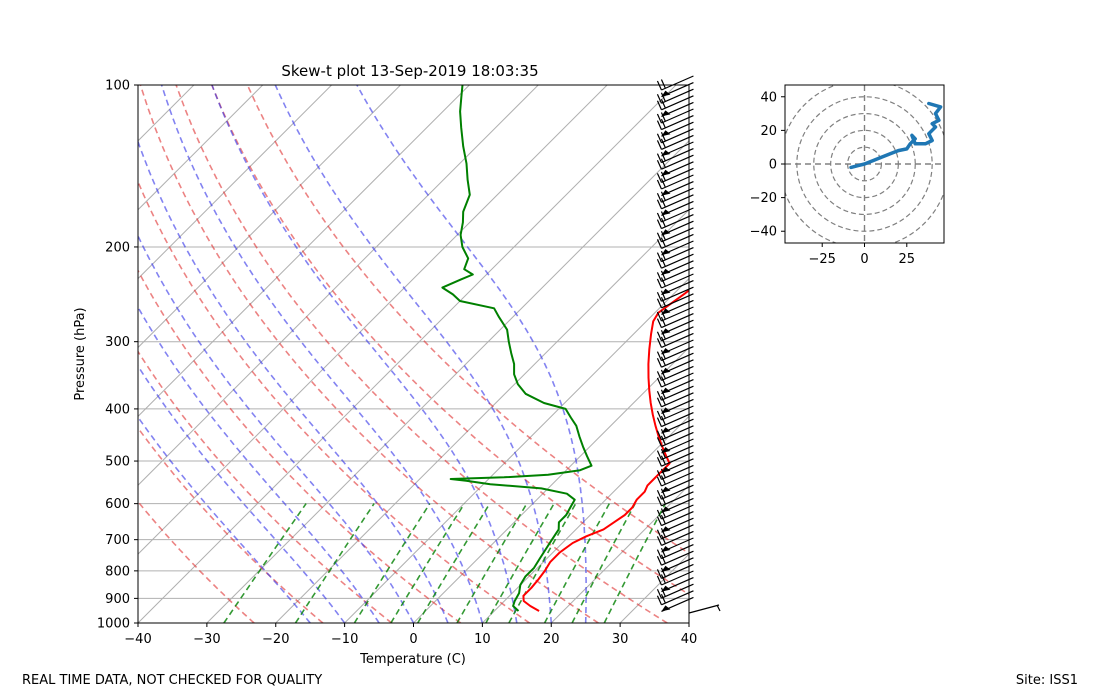 The image size is (1100, 700). What do you see at coordinates (763, 232) in the screenshot?
I see `hodograph-y-tick-label: −40` at bounding box center [763, 232].